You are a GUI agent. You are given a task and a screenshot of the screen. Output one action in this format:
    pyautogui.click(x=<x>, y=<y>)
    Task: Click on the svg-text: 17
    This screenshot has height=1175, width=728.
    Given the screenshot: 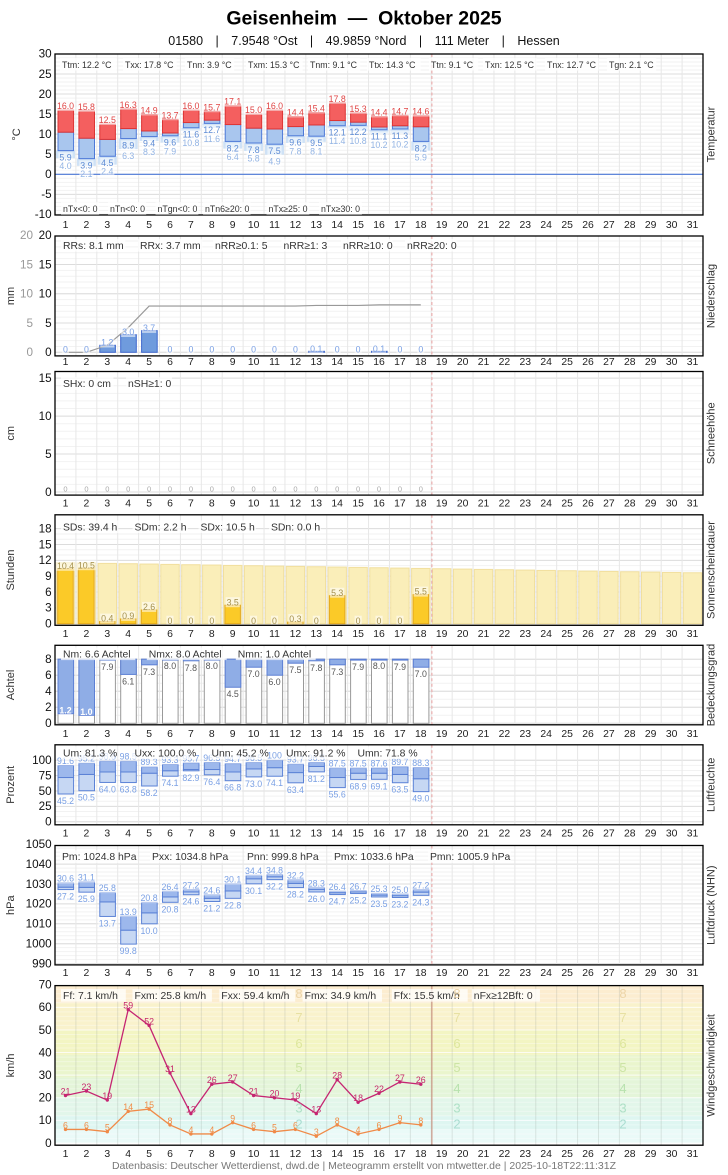 What is the action you would take?
    pyautogui.click(x=400, y=634)
    